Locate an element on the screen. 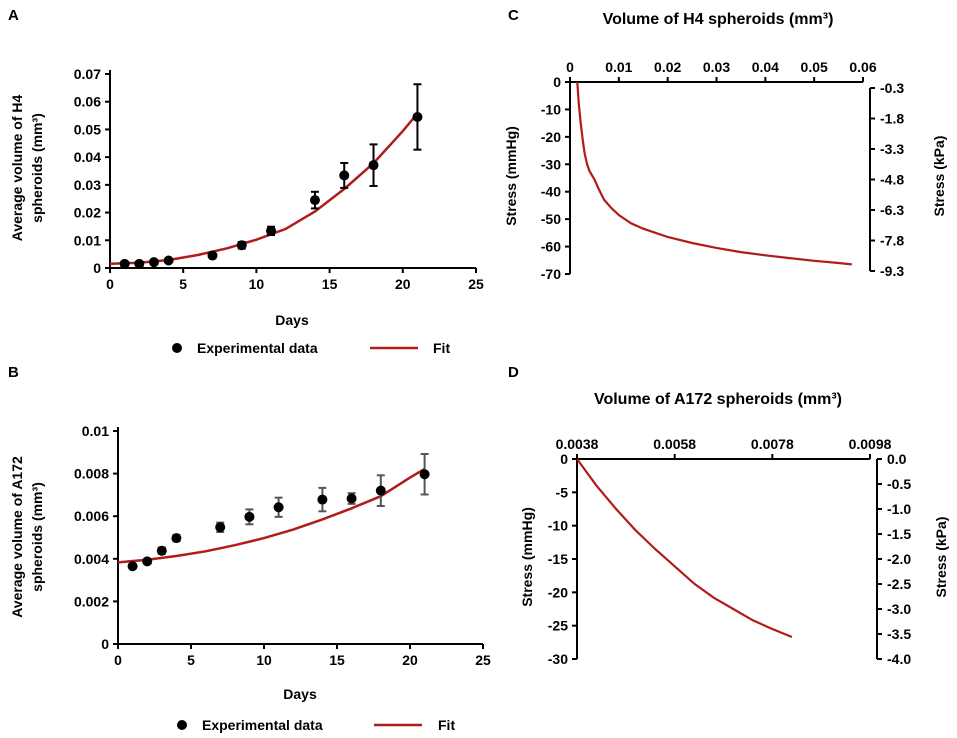 This screenshot has height=738, width=957. panel-a-y-tick-label: 0.02 is located at coordinates (87, 213).